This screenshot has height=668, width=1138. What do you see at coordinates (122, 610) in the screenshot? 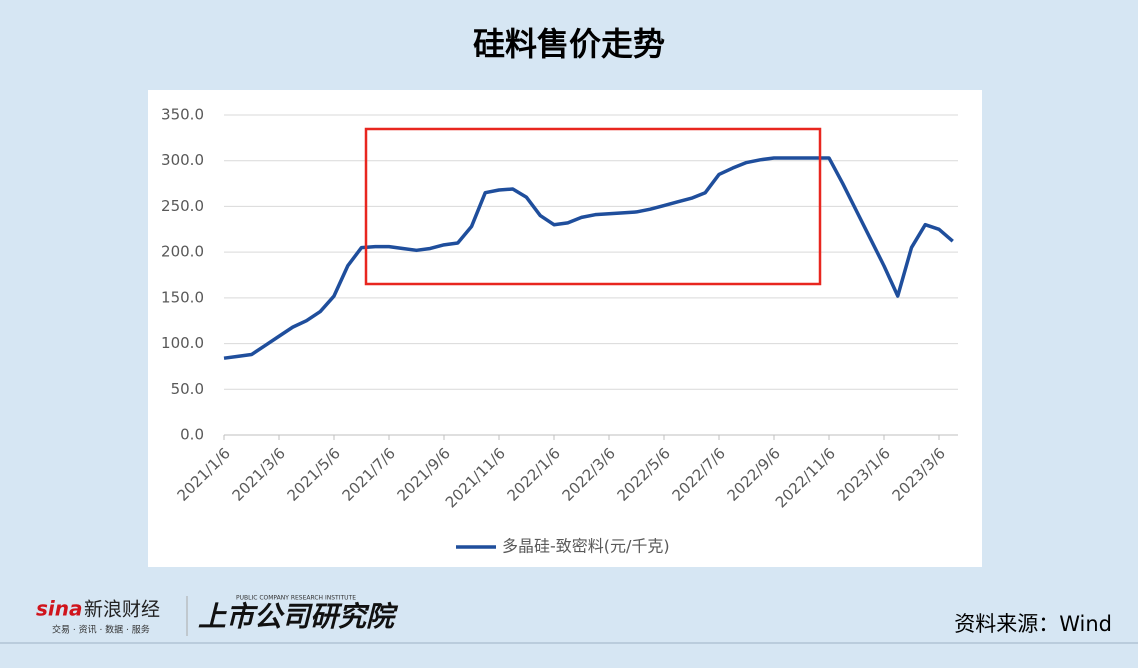
I see `brand-name: 新浪财经` at bounding box center [122, 610].